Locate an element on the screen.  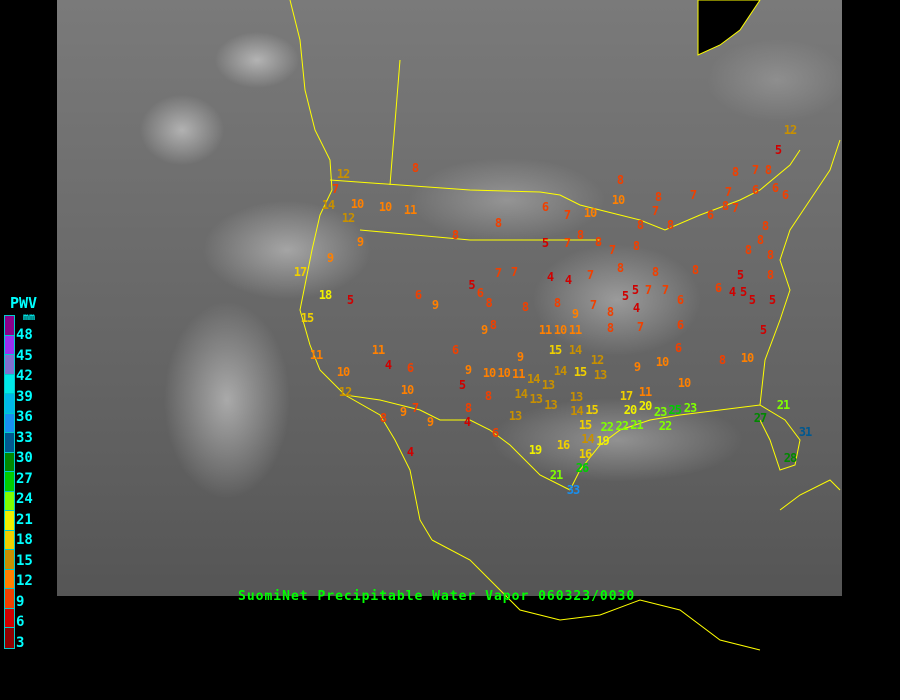
legend-label: 3 is located at coordinates (20, 642).